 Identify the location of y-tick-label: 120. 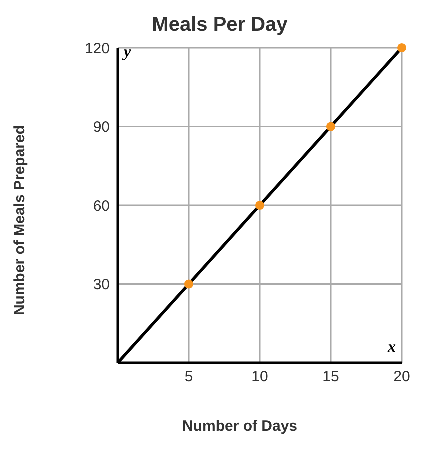
(97, 49).